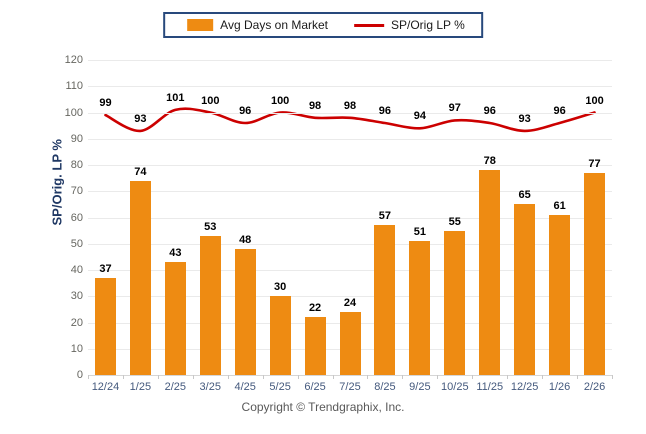 The image size is (646, 434). I want to click on bar-11/25, so click(490, 272).